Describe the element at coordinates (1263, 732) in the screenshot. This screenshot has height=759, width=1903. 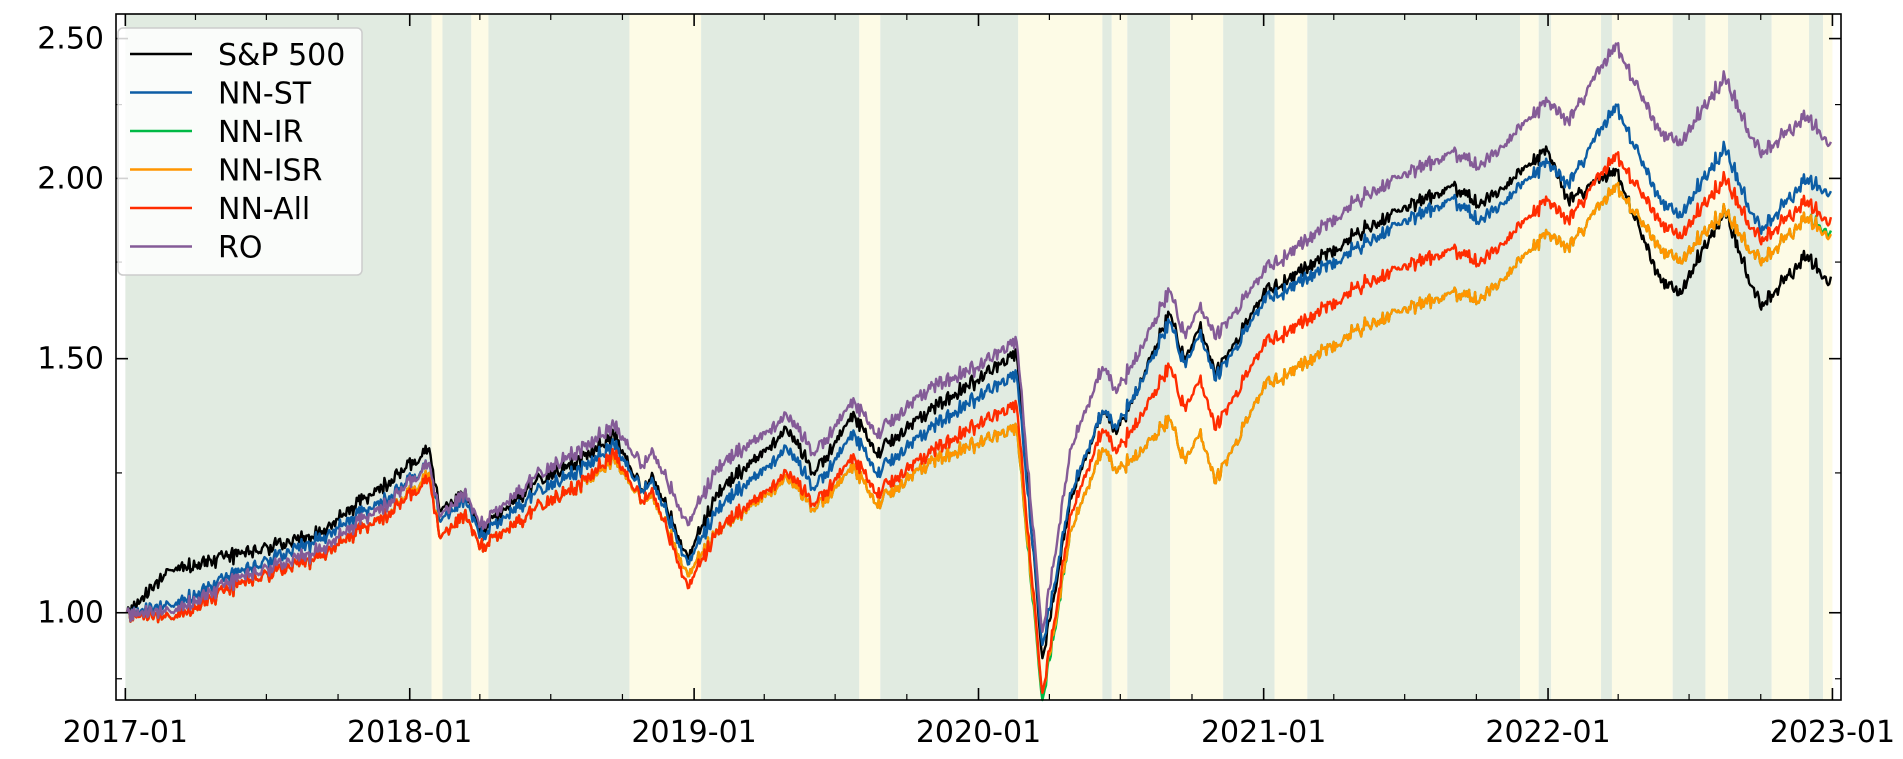
I see `x-tick-label: 2021-01` at that location.